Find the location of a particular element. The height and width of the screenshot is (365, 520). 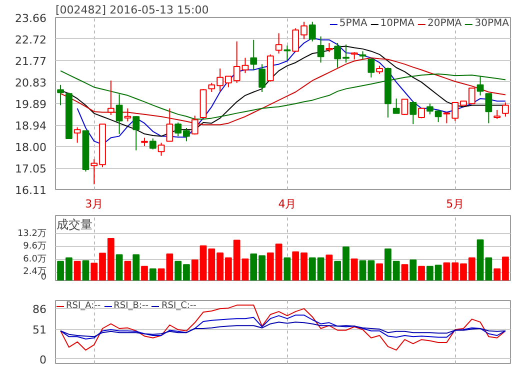

chart-title: [002482] 2016-05-13 15:00 is located at coordinates (132, 10).